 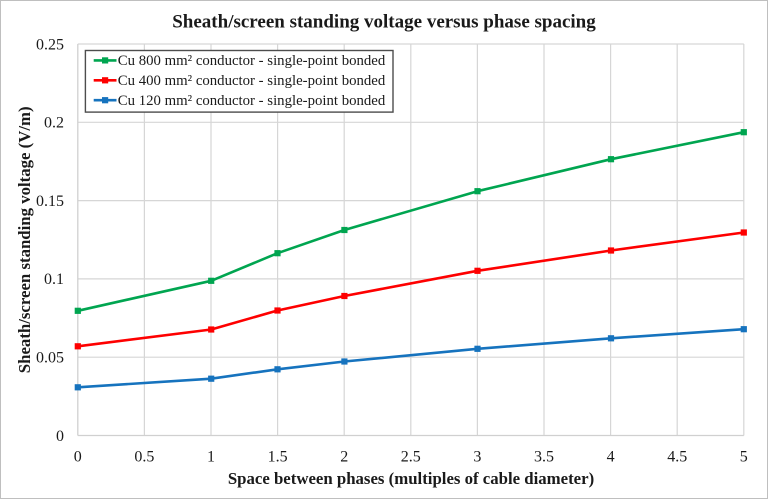 I want to click on svg-text: 0.25, so click(x=50, y=44).